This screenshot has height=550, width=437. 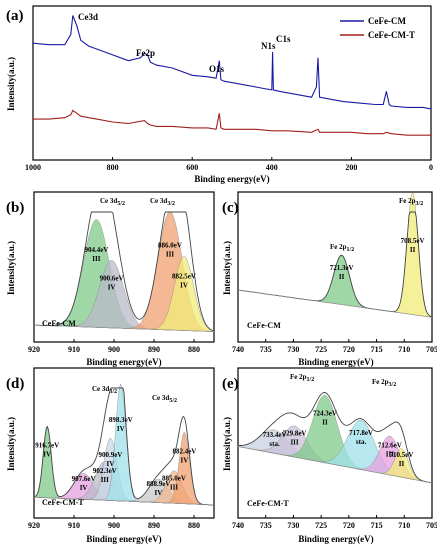 I want to click on panel-d-peak-component-5: IV, so click(x=159, y=493).